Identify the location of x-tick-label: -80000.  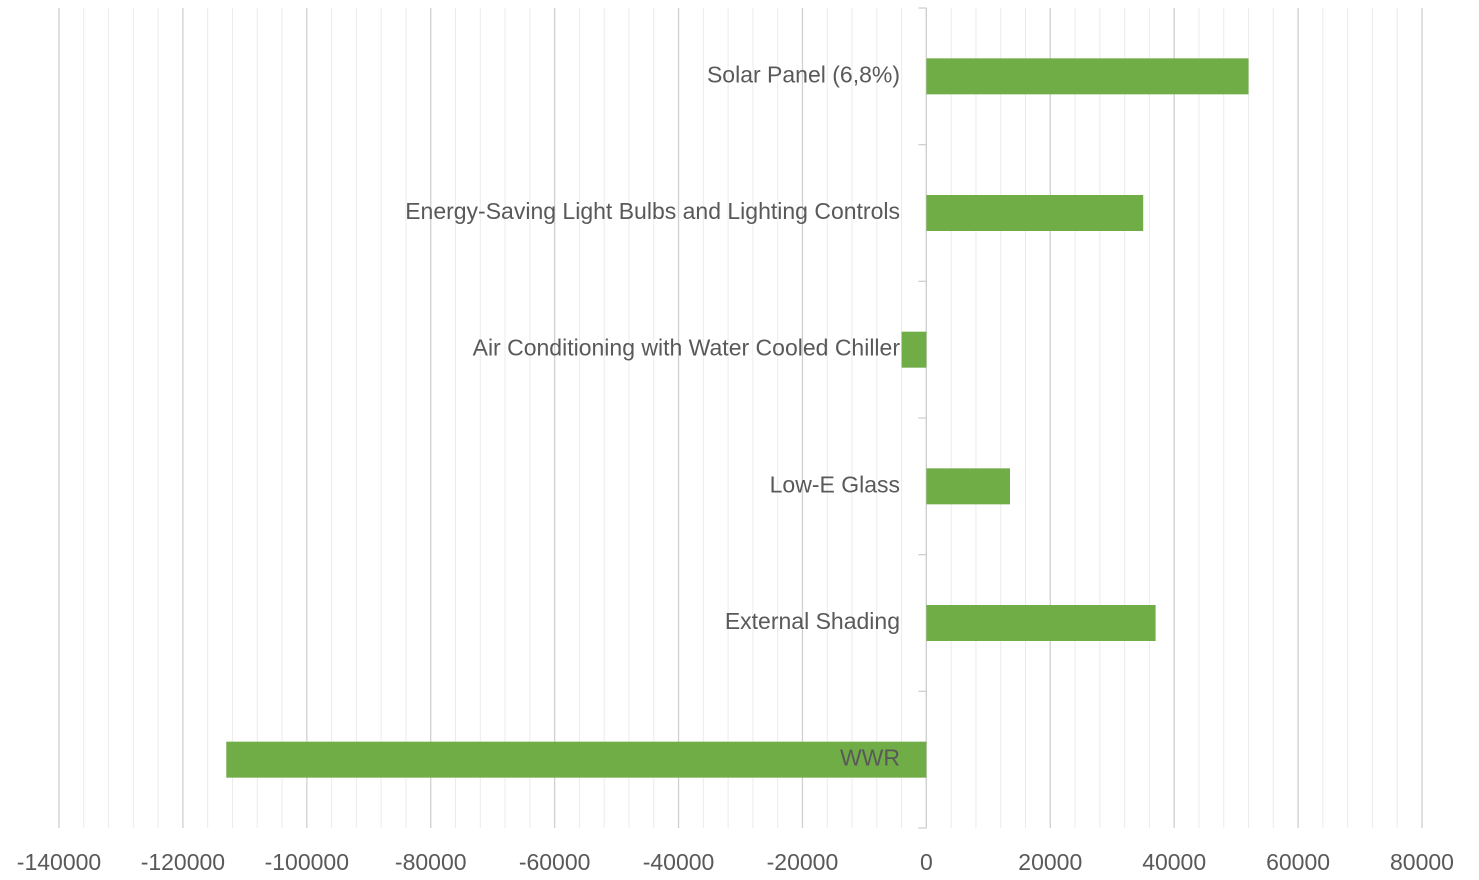
(431, 862).